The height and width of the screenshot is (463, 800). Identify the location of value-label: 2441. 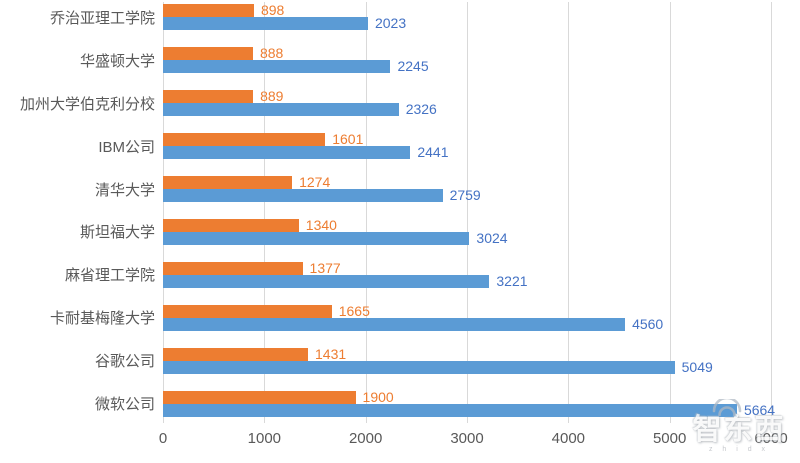
(433, 152).